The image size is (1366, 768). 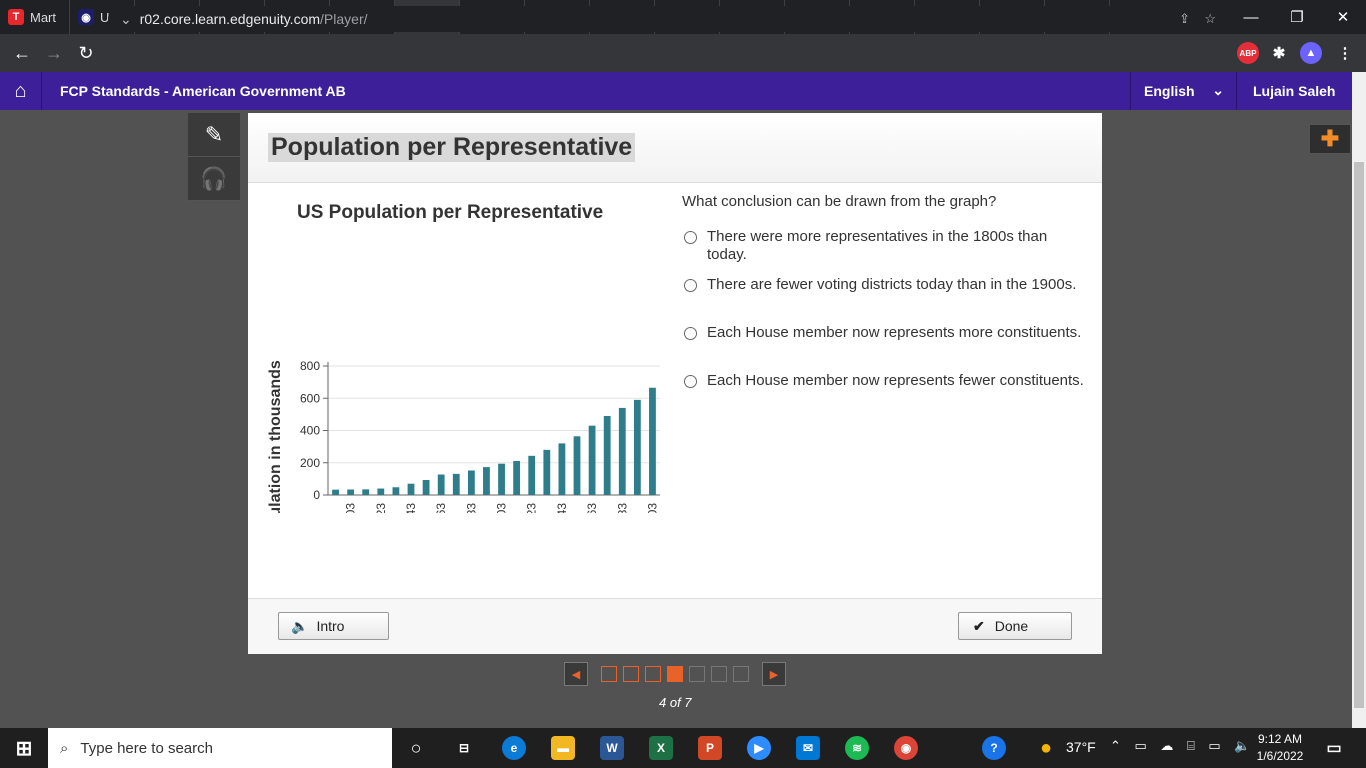 What do you see at coordinates (1311, 53) in the screenshot?
I see `profile-avatar: ▲` at bounding box center [1311, 53].